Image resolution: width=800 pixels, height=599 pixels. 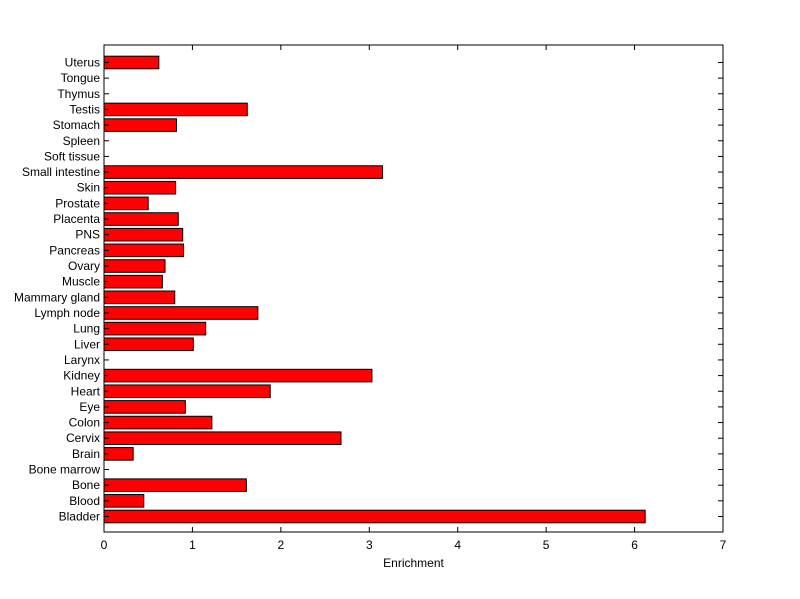 What do you see at coordinates (413, 563) in the screenshot?
I see `x-axis-label: Enrichment` at bounding box center [413, 563].